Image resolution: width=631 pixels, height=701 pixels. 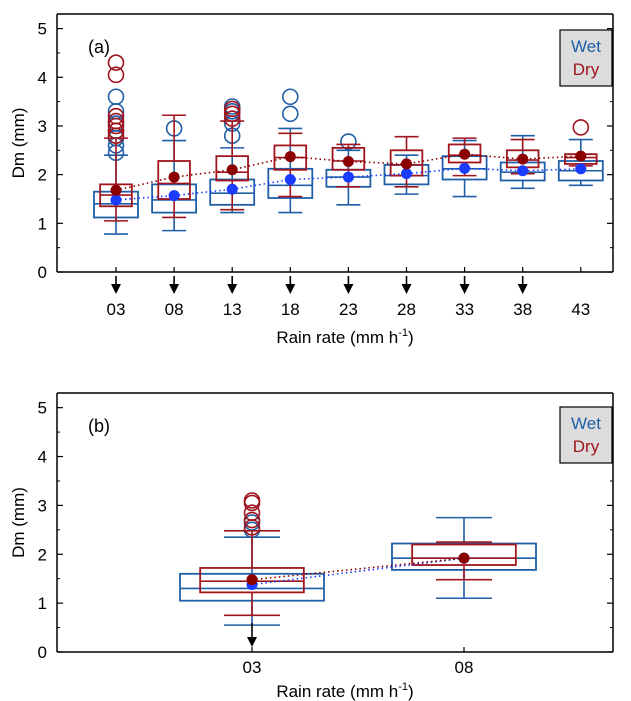 I want to click on panel-label: (a), so click(x=99, y=47).